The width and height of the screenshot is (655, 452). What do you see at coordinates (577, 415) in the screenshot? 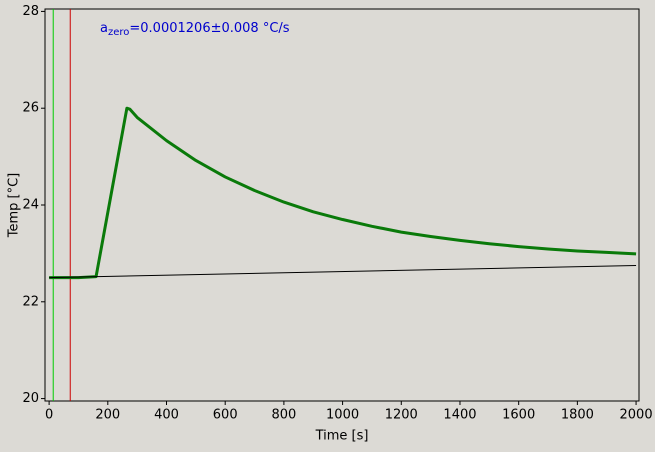
I see `x-tick-label: 1800` at bounding box center [577, 415].